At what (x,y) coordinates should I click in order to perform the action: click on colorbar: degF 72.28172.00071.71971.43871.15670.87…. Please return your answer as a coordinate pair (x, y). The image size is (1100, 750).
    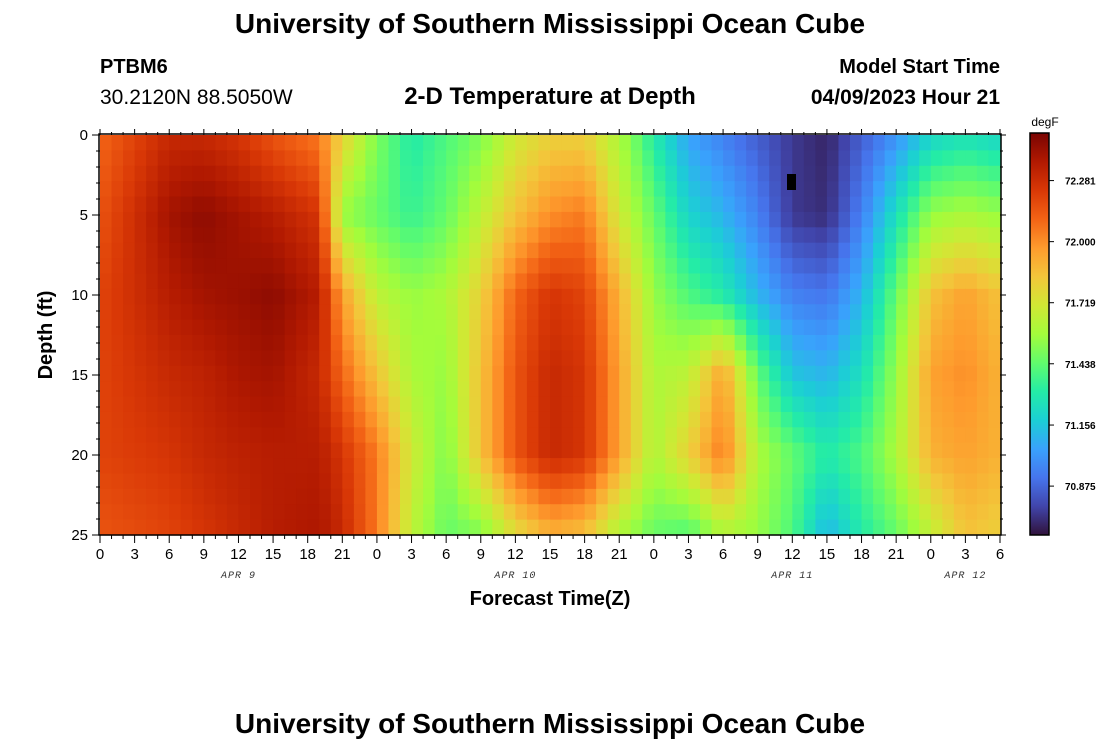
    Looking at the image, I should click on (1062, 325).